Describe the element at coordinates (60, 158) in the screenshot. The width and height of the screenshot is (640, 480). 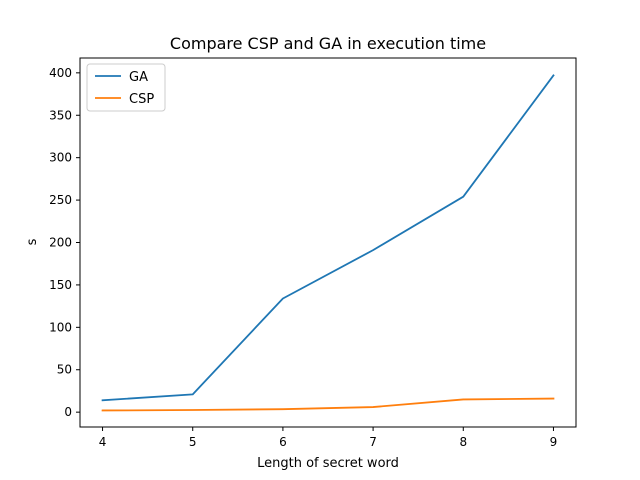
I see `y-tick-label: 300` at that location.